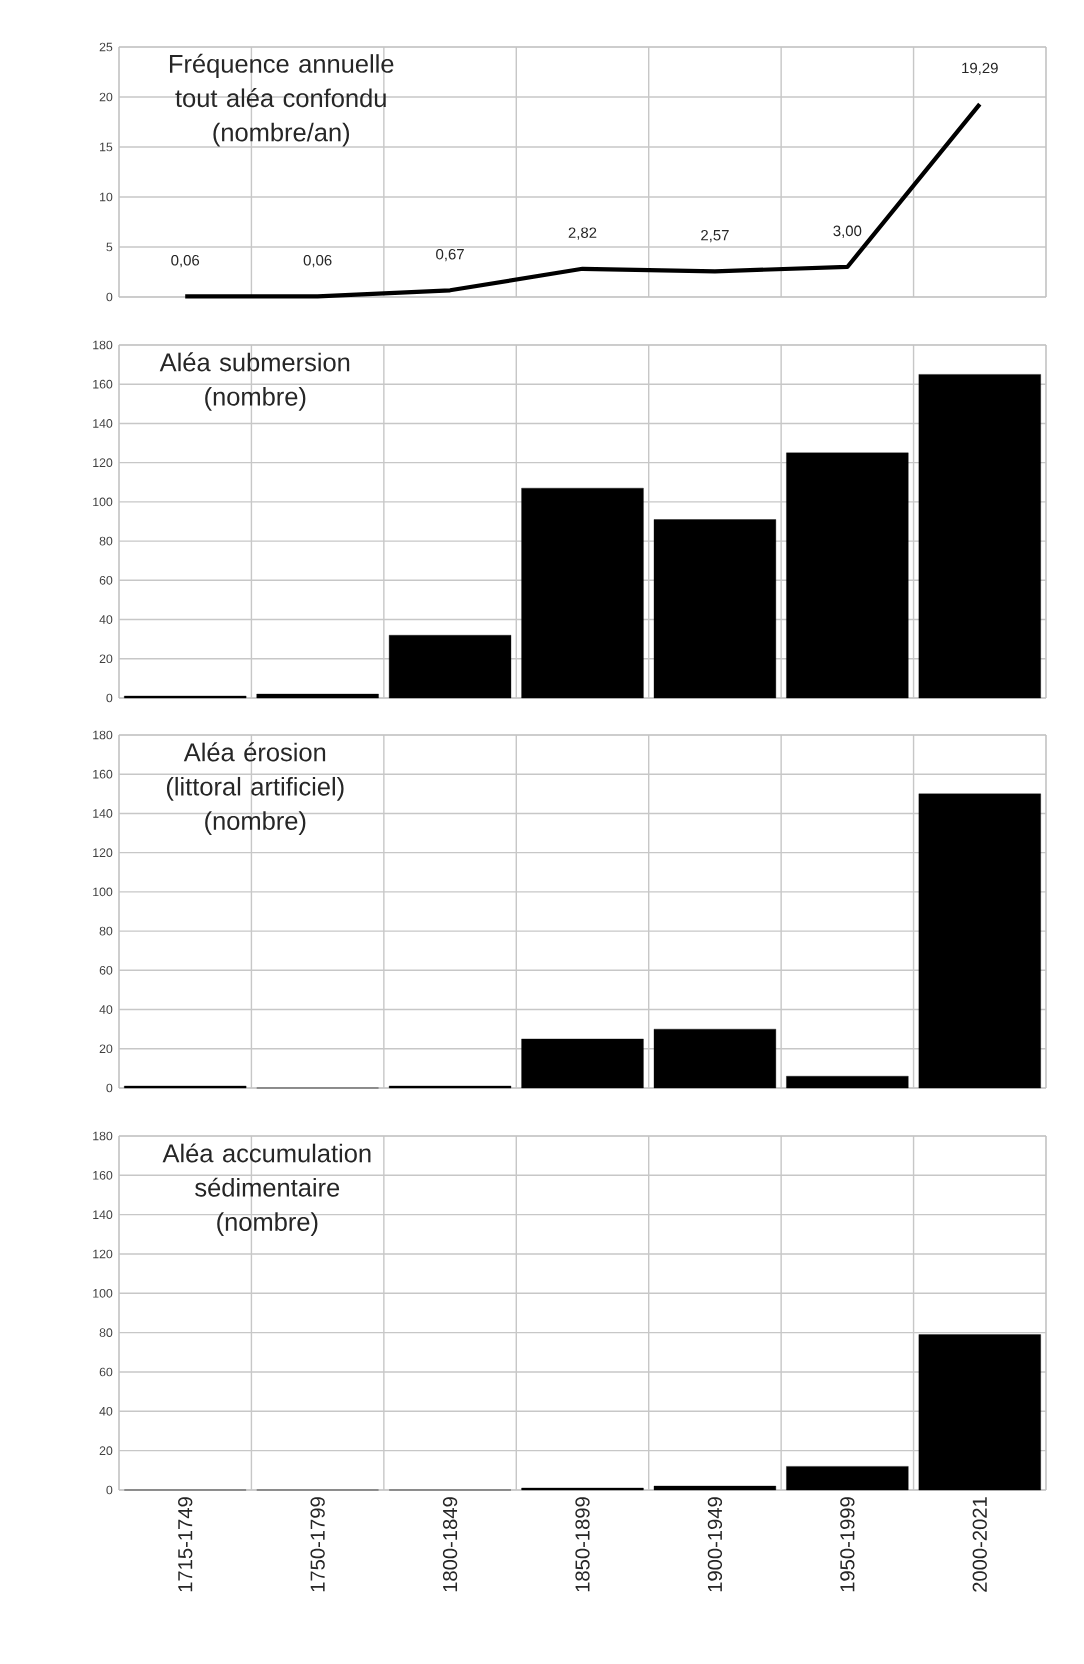  I want to click on x-tick-label: 1800-1849, so click(450, 1544).